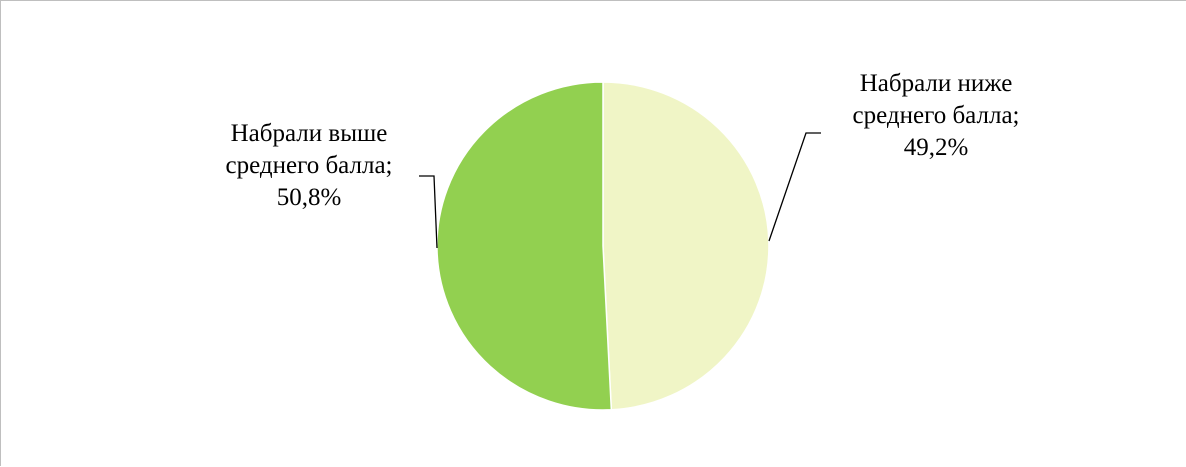  What do you see at coordinates (936, 147) in the screenshot?
I see `data-label-percent: 49,2%` at bounding box center [936, 147].